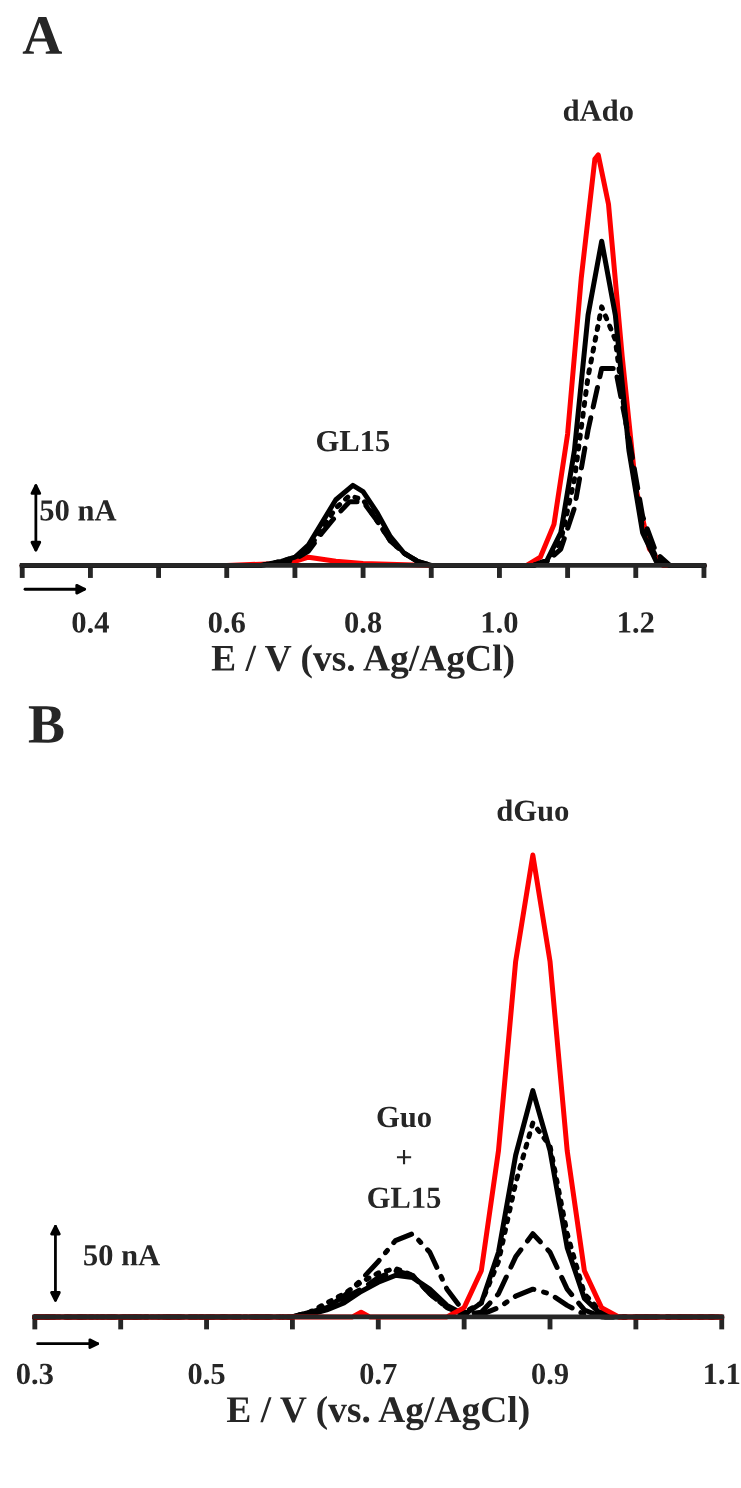  I want to click on x-tick-label: 0.7, so click(378, 1374).